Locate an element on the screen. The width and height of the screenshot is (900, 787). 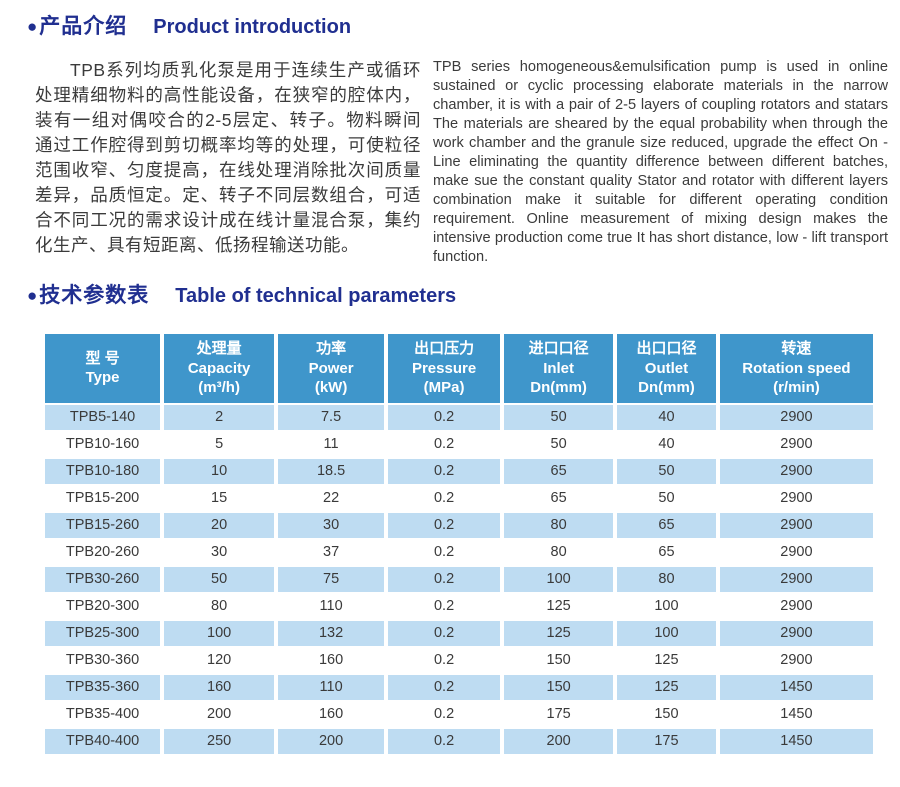
cell-capacity: 20 is located at coordinates (220, 525).